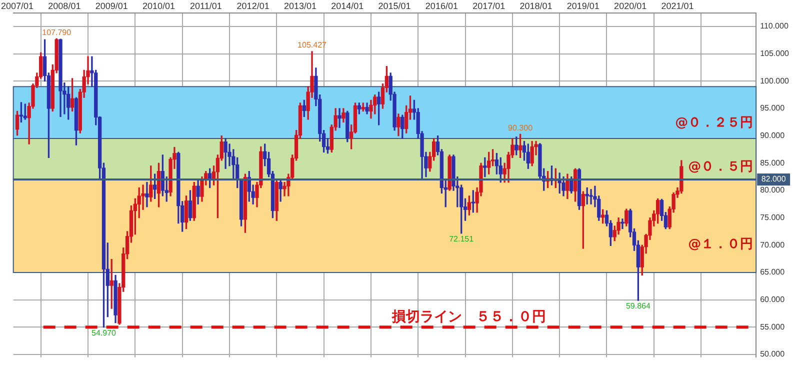 The width and height of the screenshot is (793, 366). What do you see at coordinates (536, 5) in the screenshot?
I see `x-tick-label: 2018/01` at bounding box center [536, 5].